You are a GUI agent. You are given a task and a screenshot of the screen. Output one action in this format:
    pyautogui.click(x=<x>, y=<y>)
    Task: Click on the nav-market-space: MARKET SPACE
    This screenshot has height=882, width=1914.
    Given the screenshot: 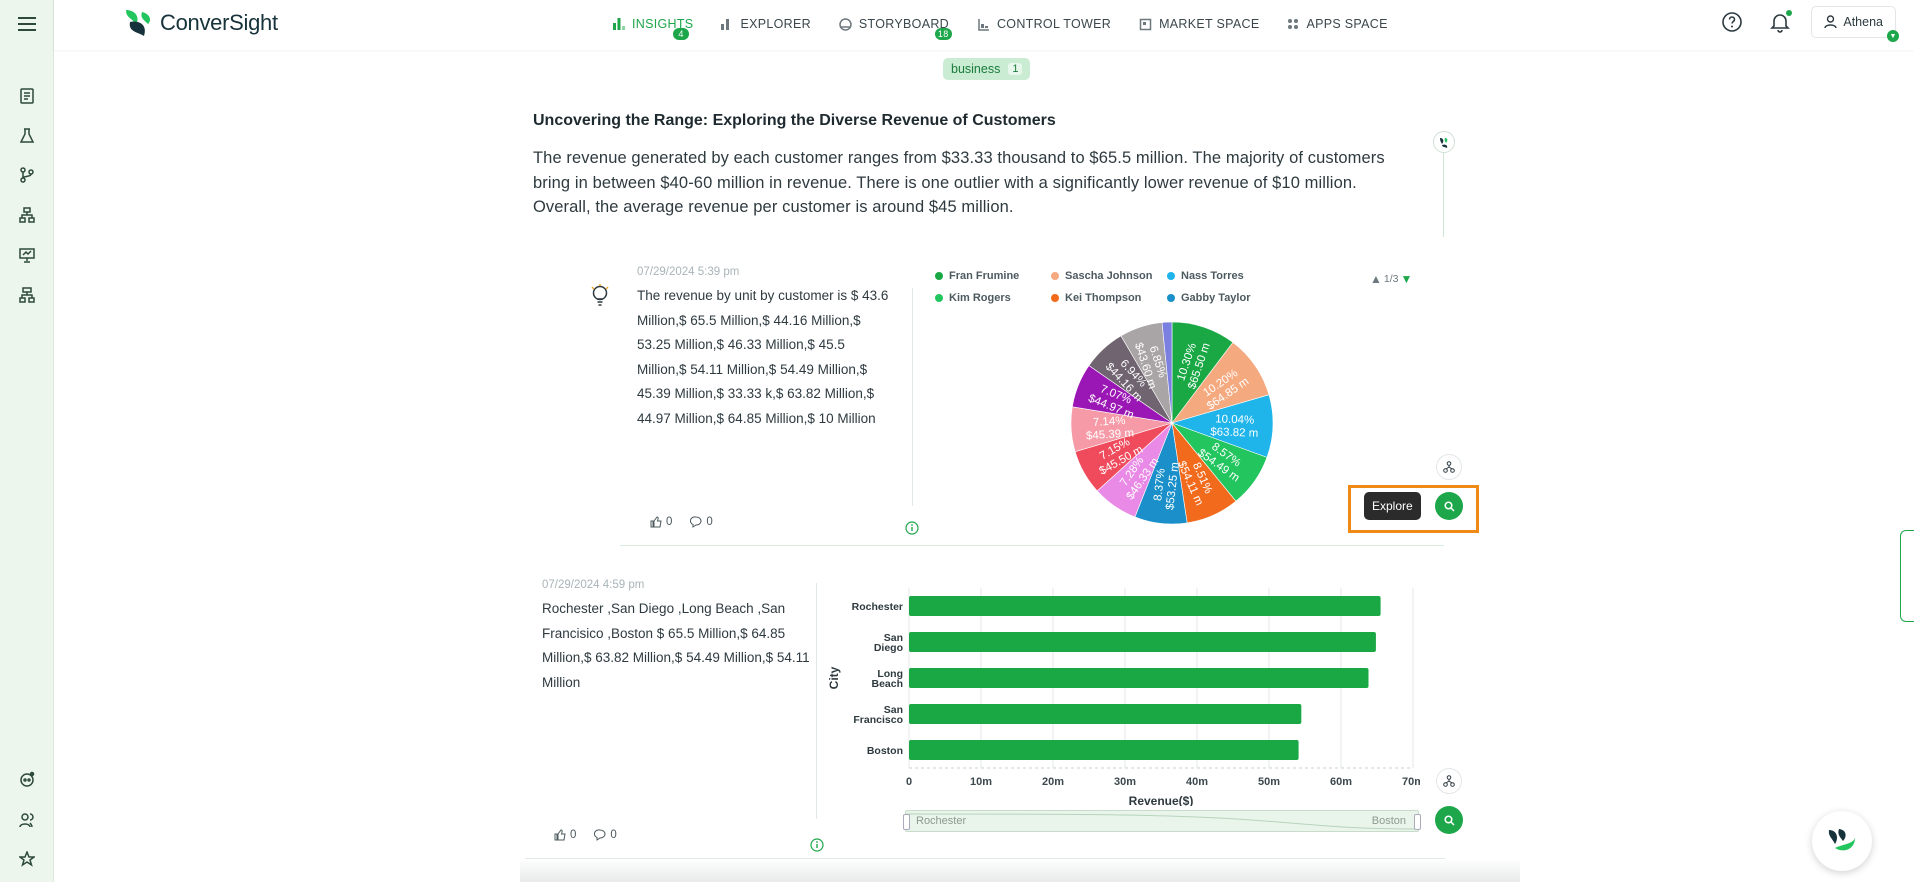 What is the action you would take?
    pyautogui.click(x=1199, y=24)
    